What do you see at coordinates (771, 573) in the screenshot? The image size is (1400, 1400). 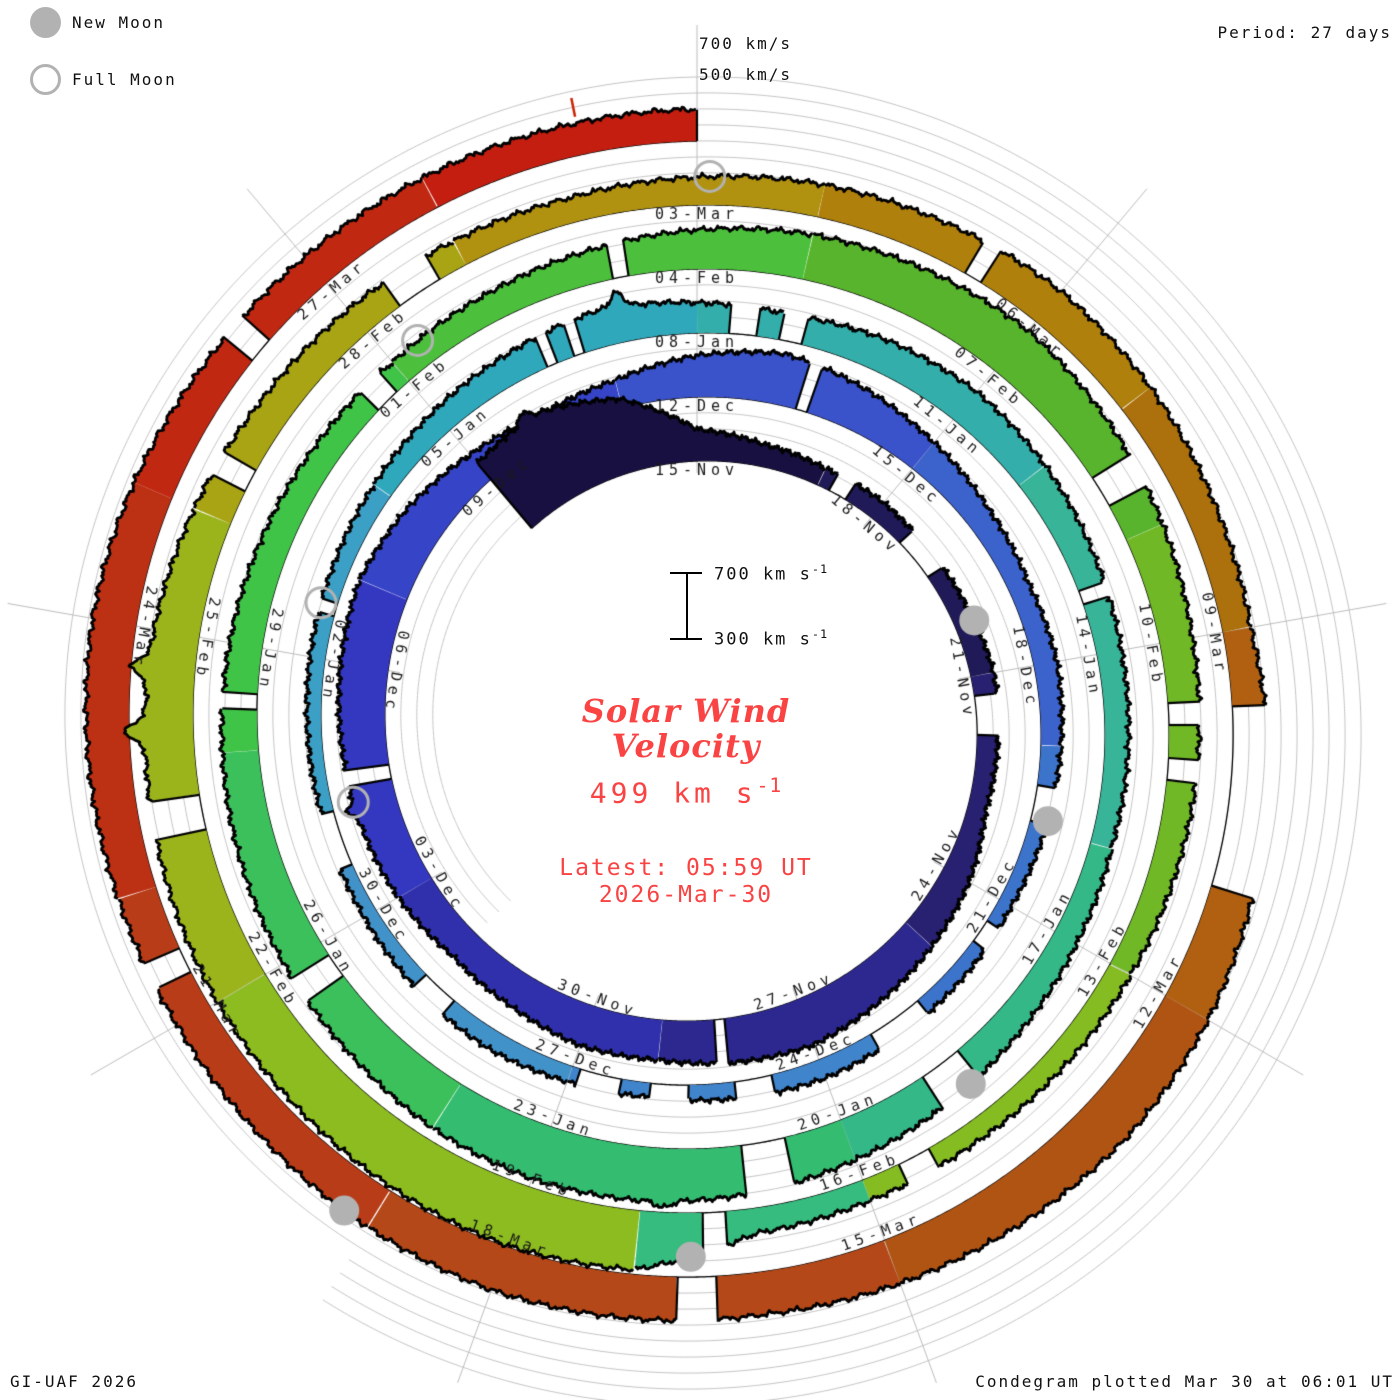 I see `scale-bar-top-label: 700 km s-1` at bounding box center [771, 573].